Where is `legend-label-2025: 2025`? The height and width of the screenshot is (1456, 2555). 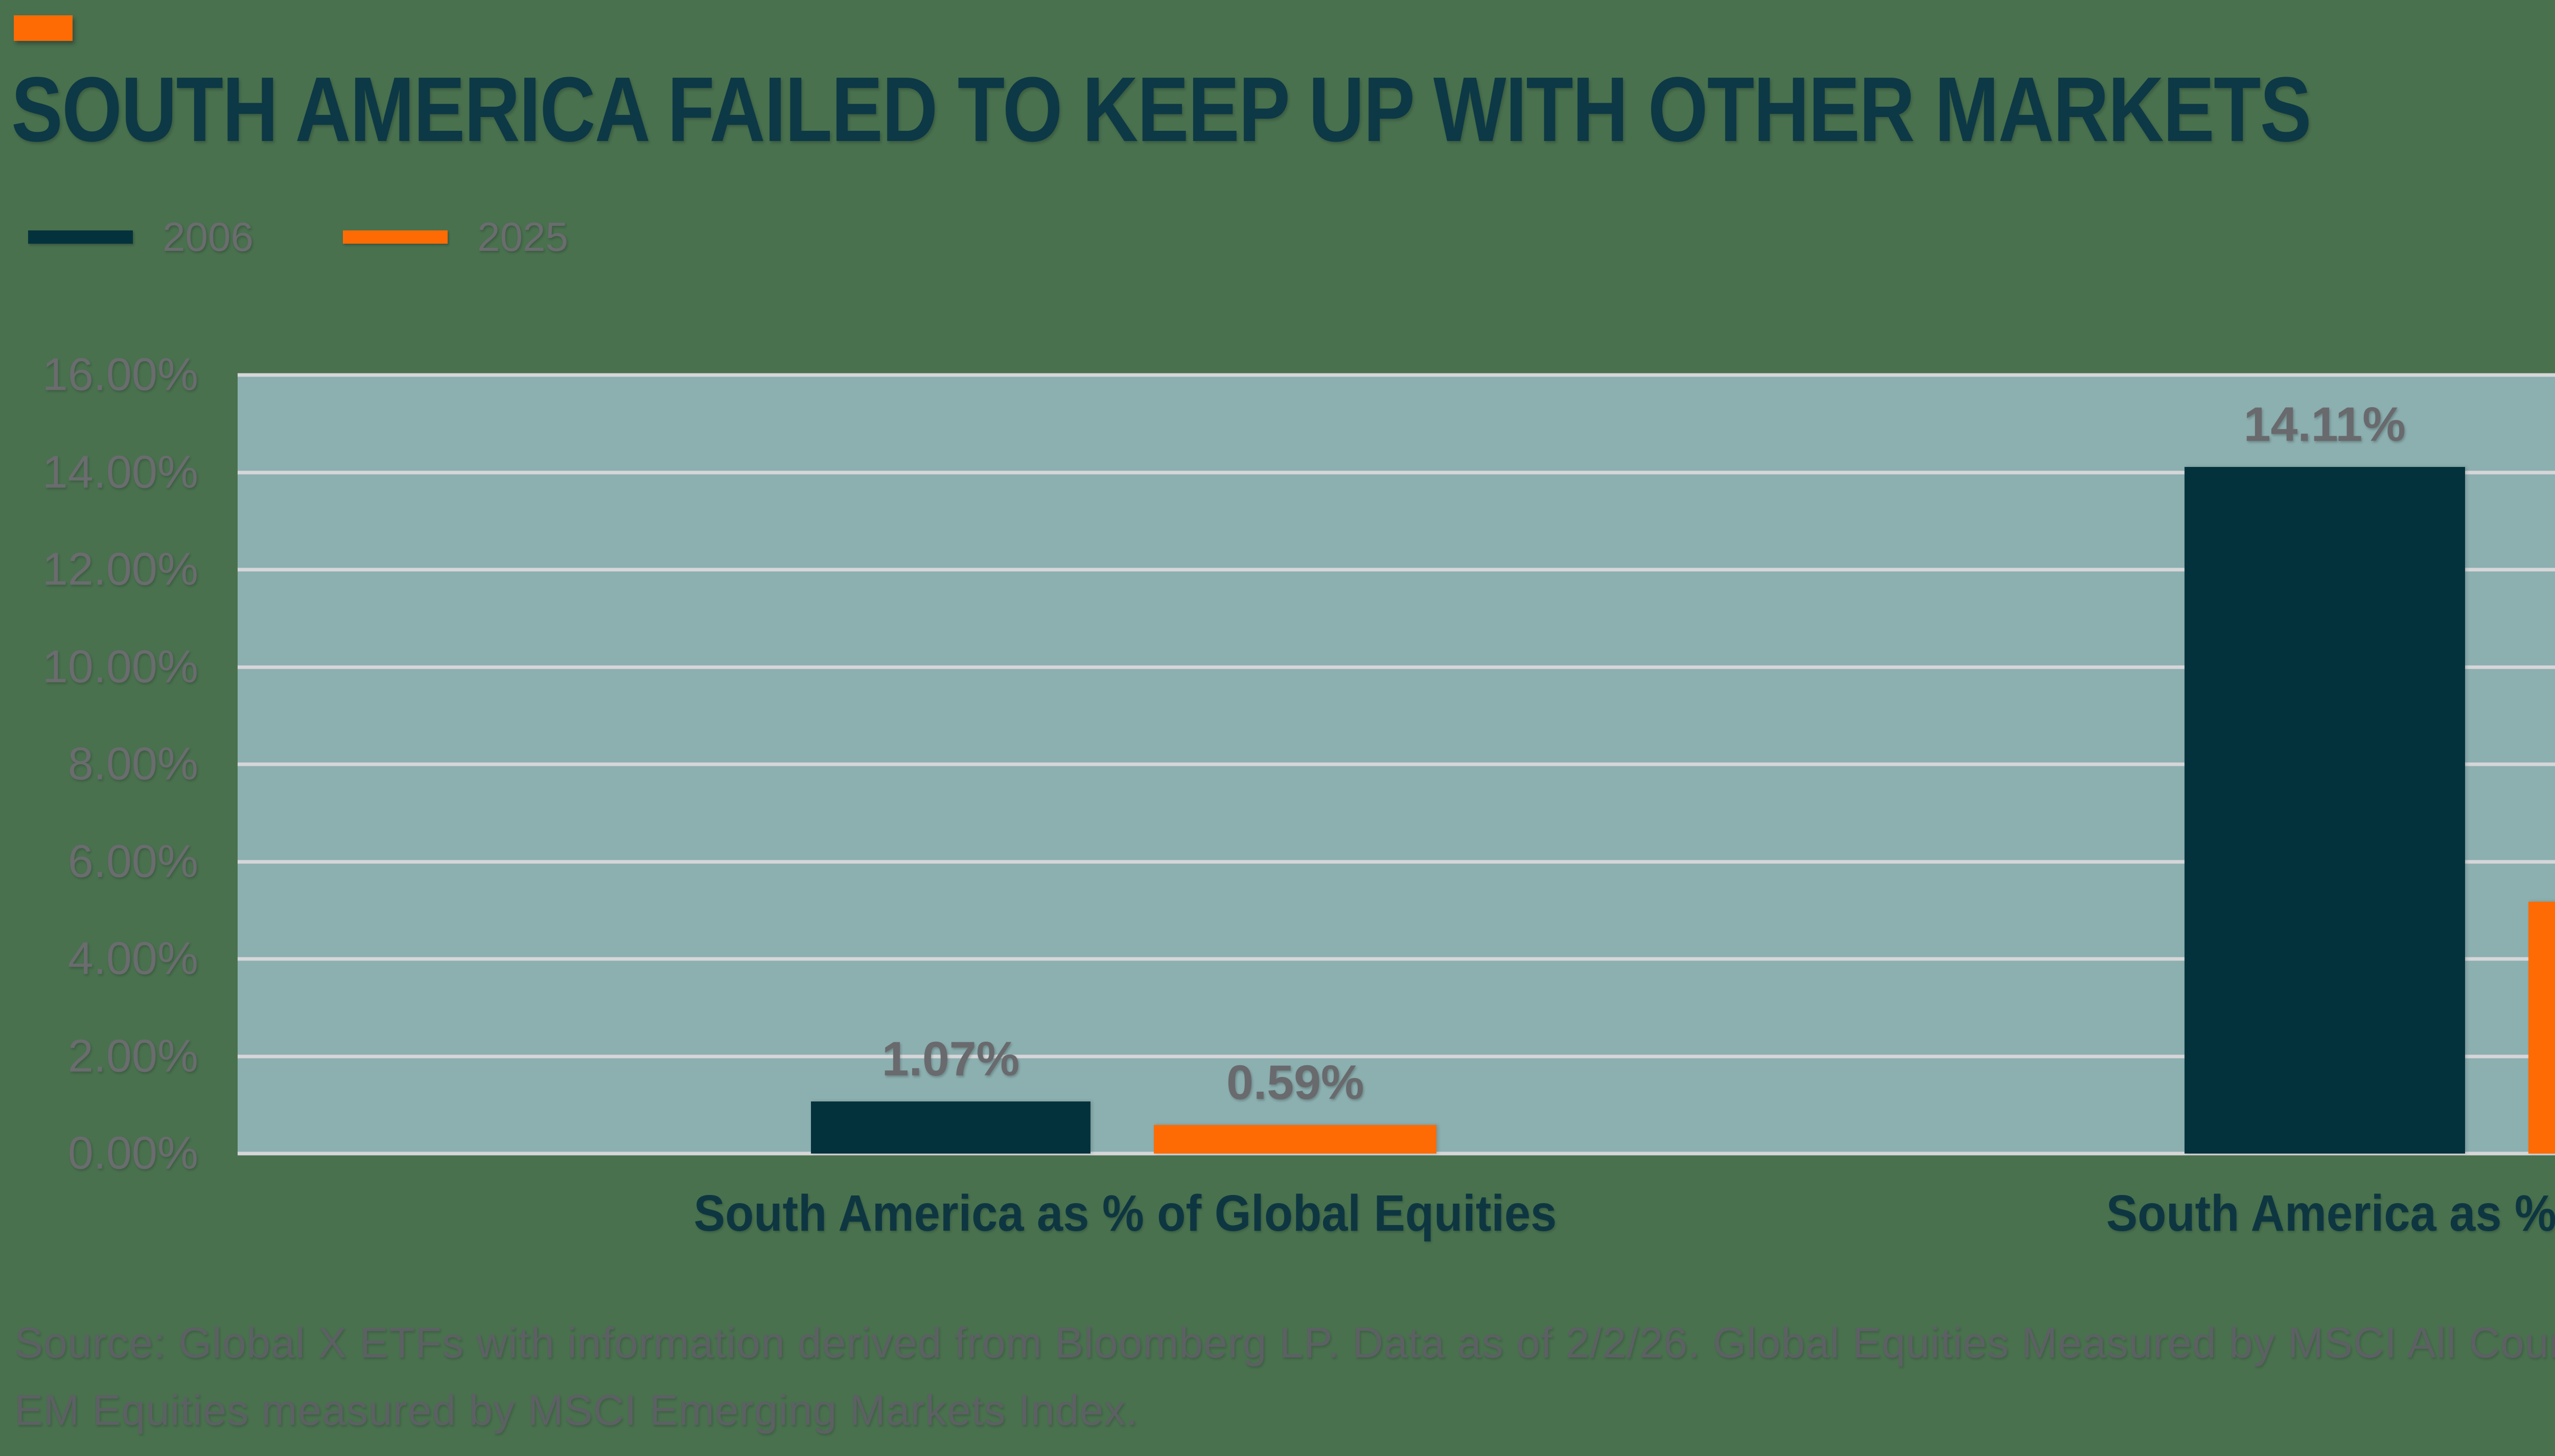 legend-label-2025: 2025 is located at coordinates (522, 237).